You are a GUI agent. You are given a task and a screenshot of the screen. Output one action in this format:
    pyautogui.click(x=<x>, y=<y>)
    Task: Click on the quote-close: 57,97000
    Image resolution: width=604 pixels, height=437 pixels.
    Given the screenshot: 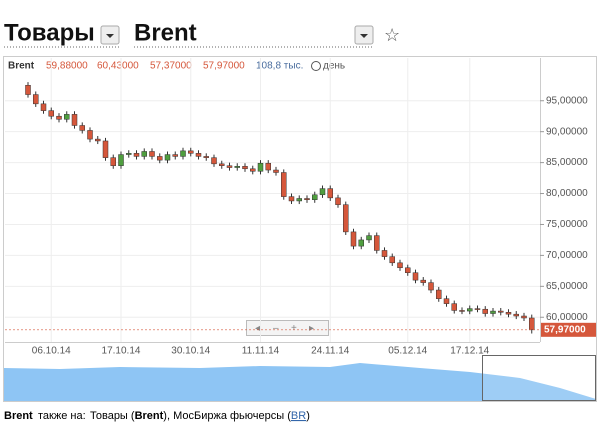 What is the action you would take?
    pyautogui.click(x=224, y=66)
    